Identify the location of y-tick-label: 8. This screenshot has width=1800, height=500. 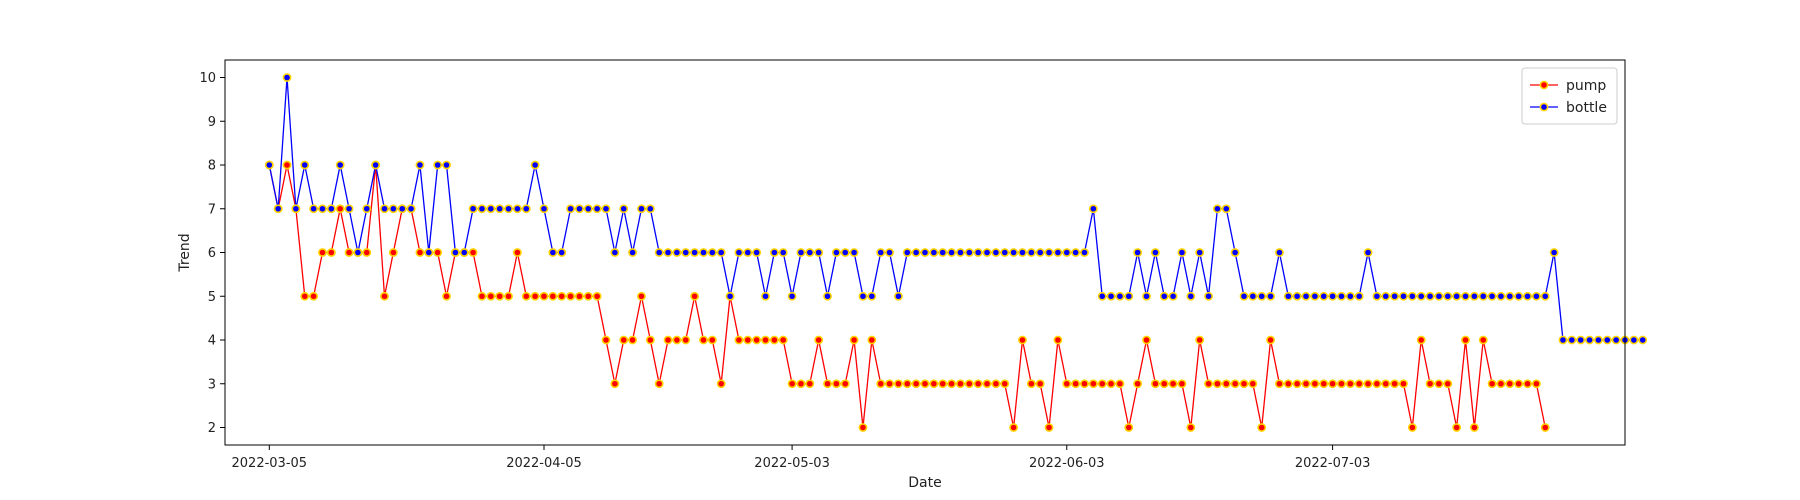
(212, 166).